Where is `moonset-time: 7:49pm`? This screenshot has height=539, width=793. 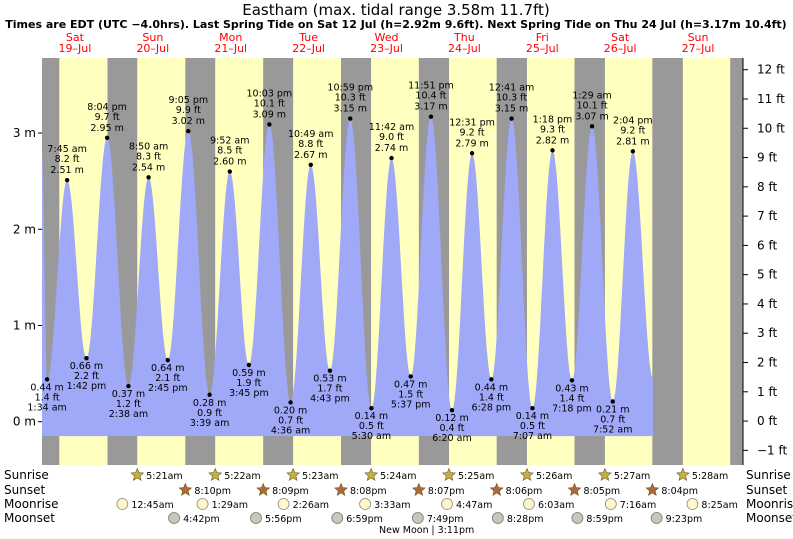
moonset-time: 7:49pm is located at coordinates (445, 519).